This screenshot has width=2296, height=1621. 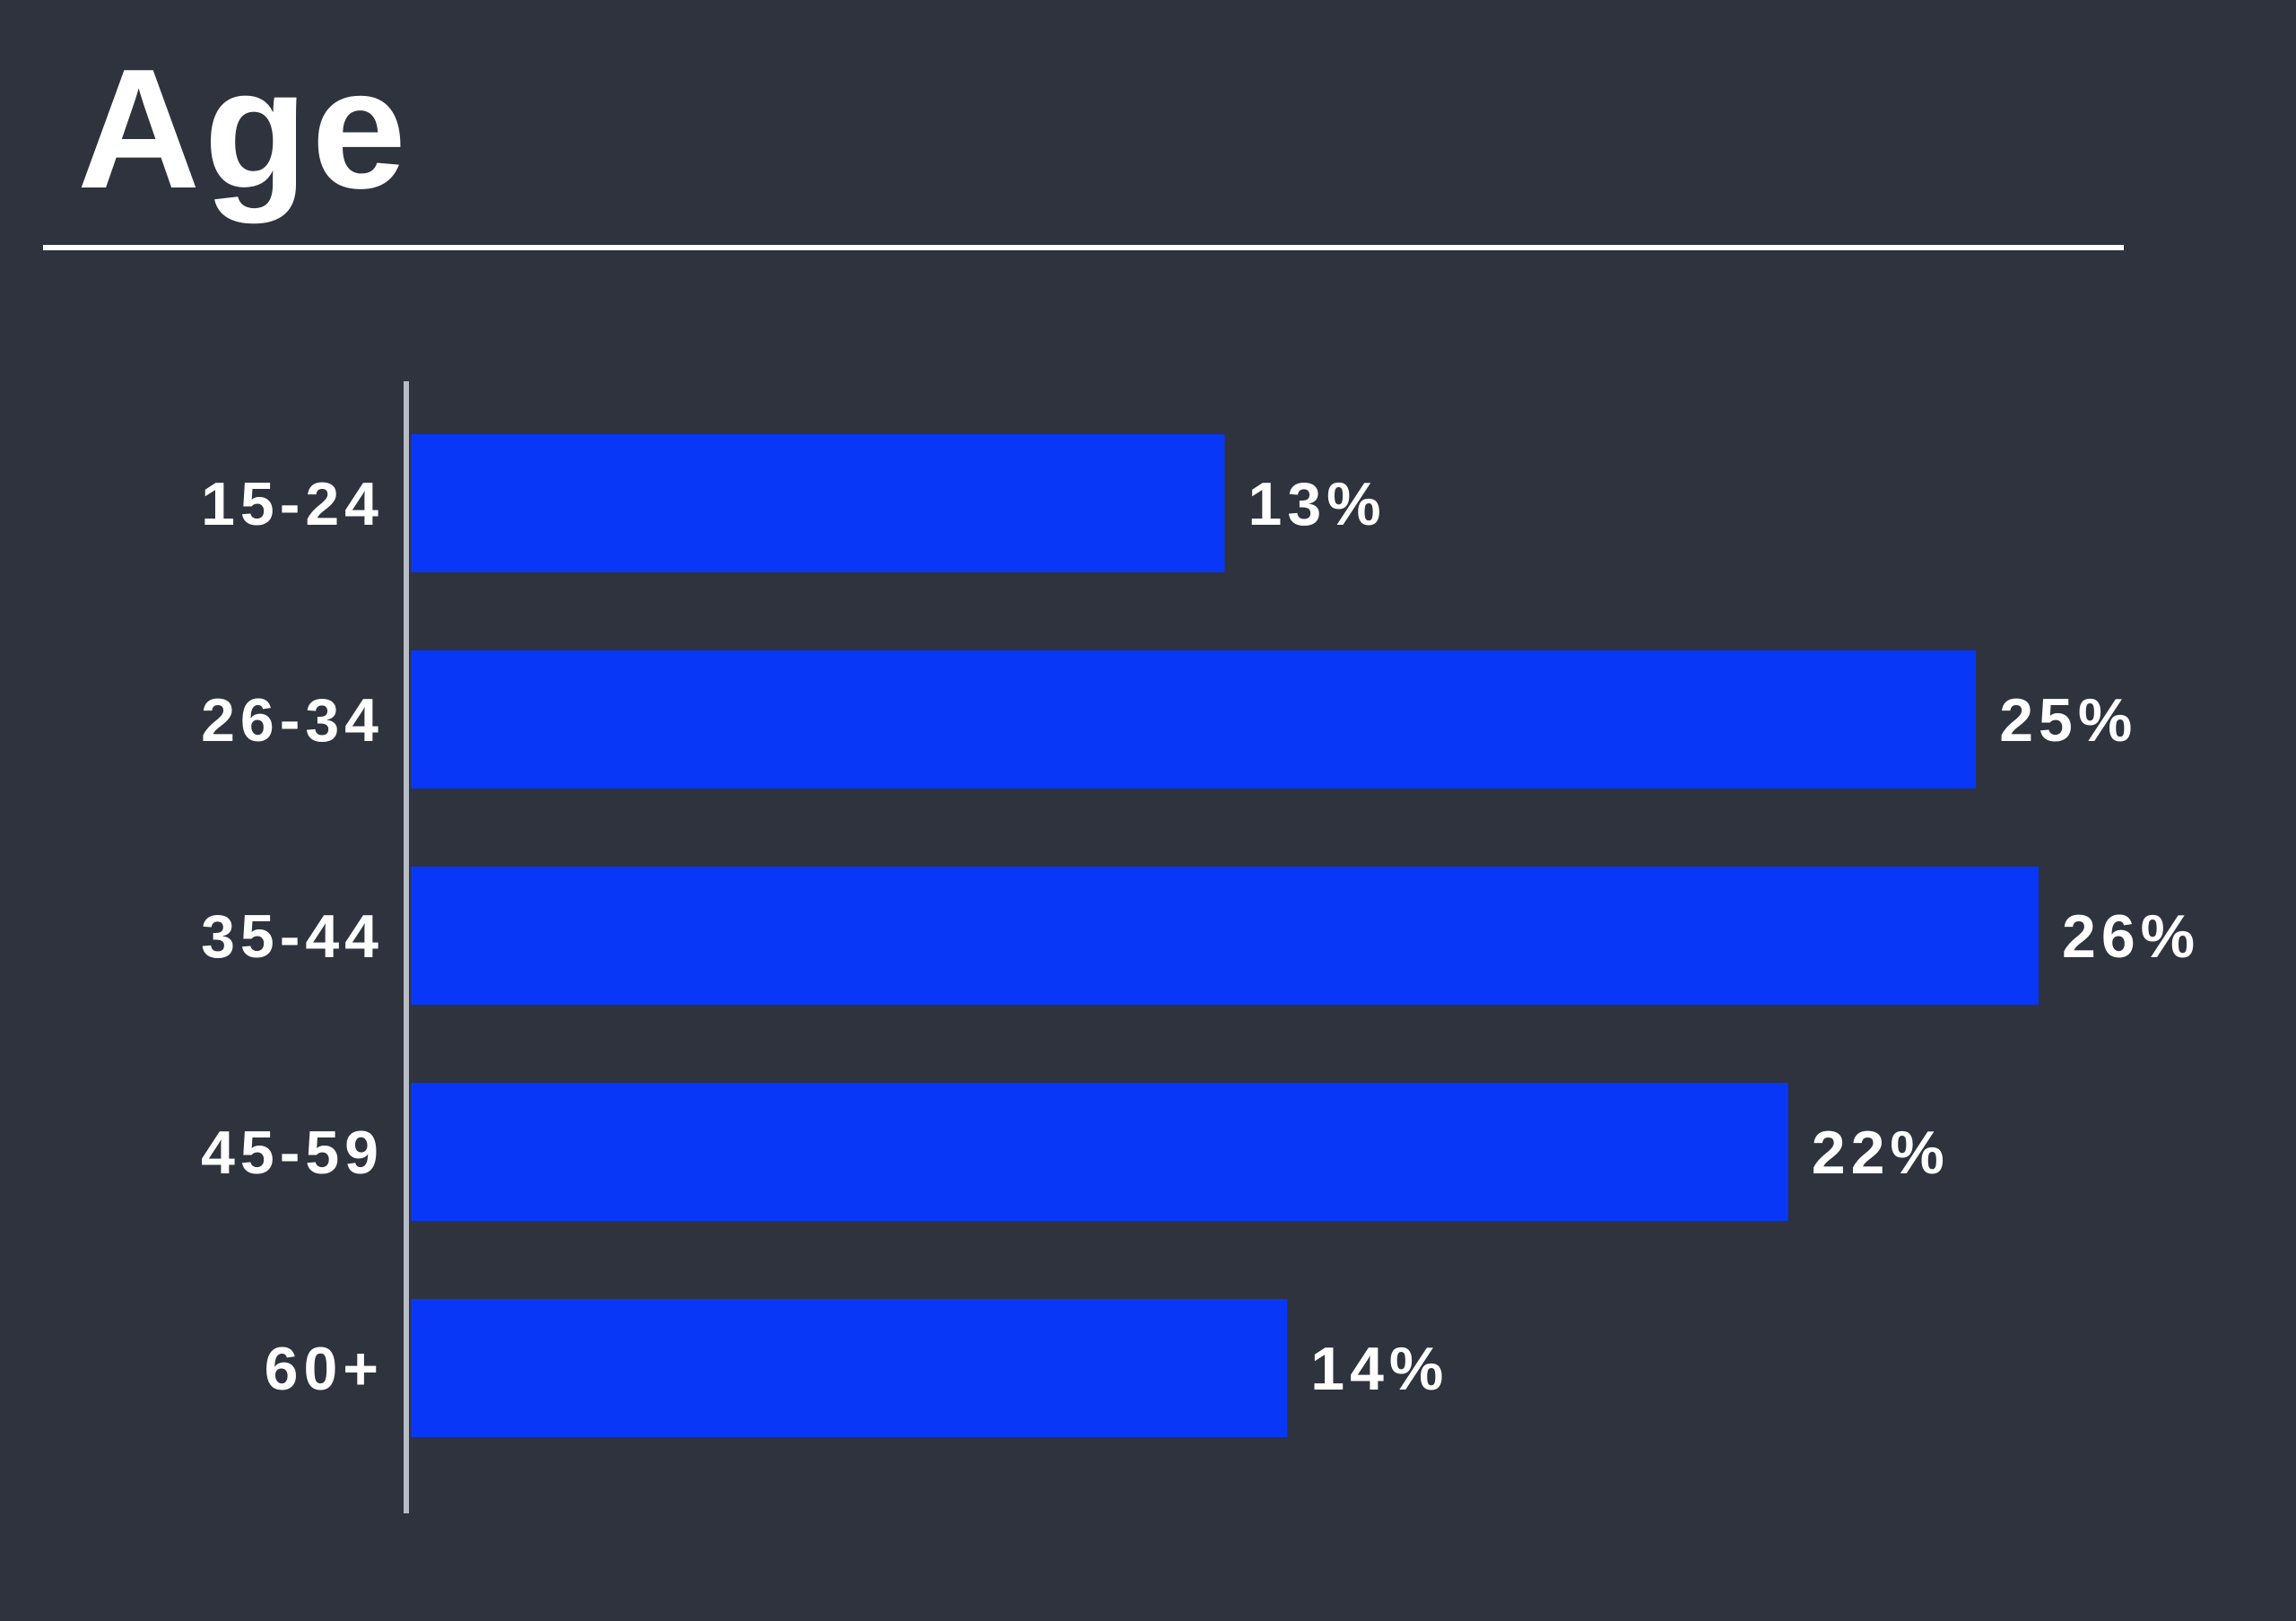 I want to click on value-label: 26%, so click(x=2131, y=936).